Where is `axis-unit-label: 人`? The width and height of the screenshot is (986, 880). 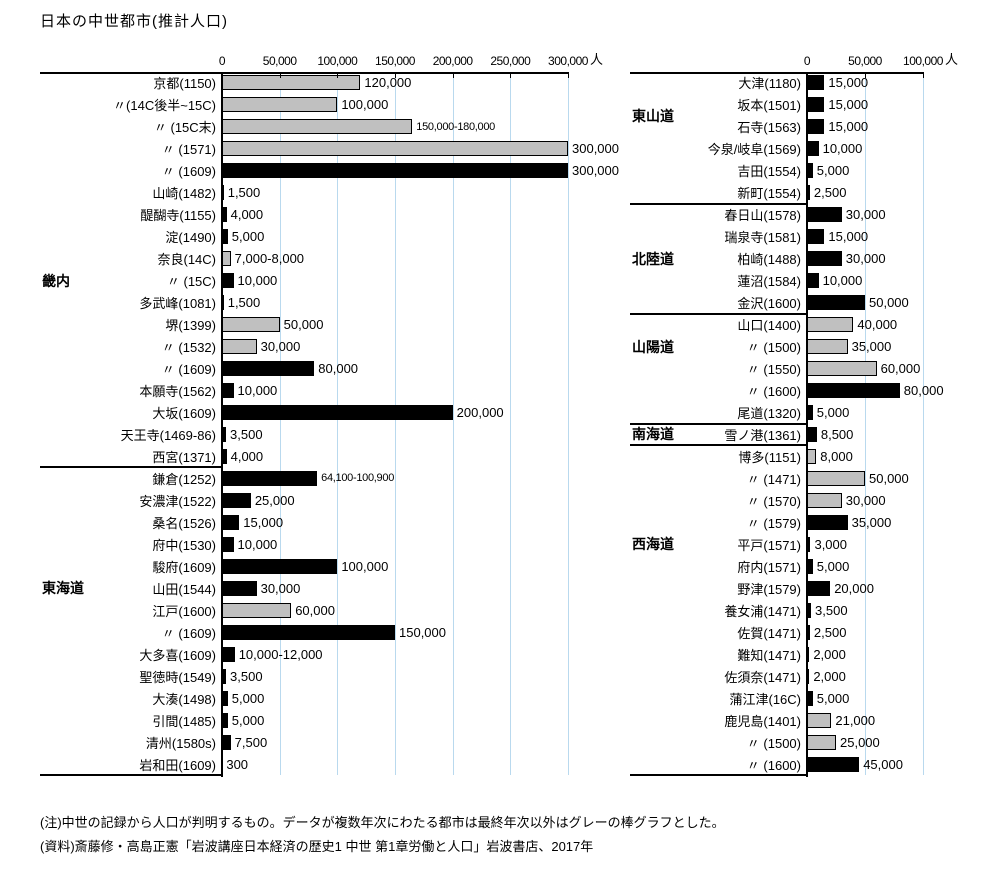 axis-unit-label: 人 is located at coordinates (952, 59).